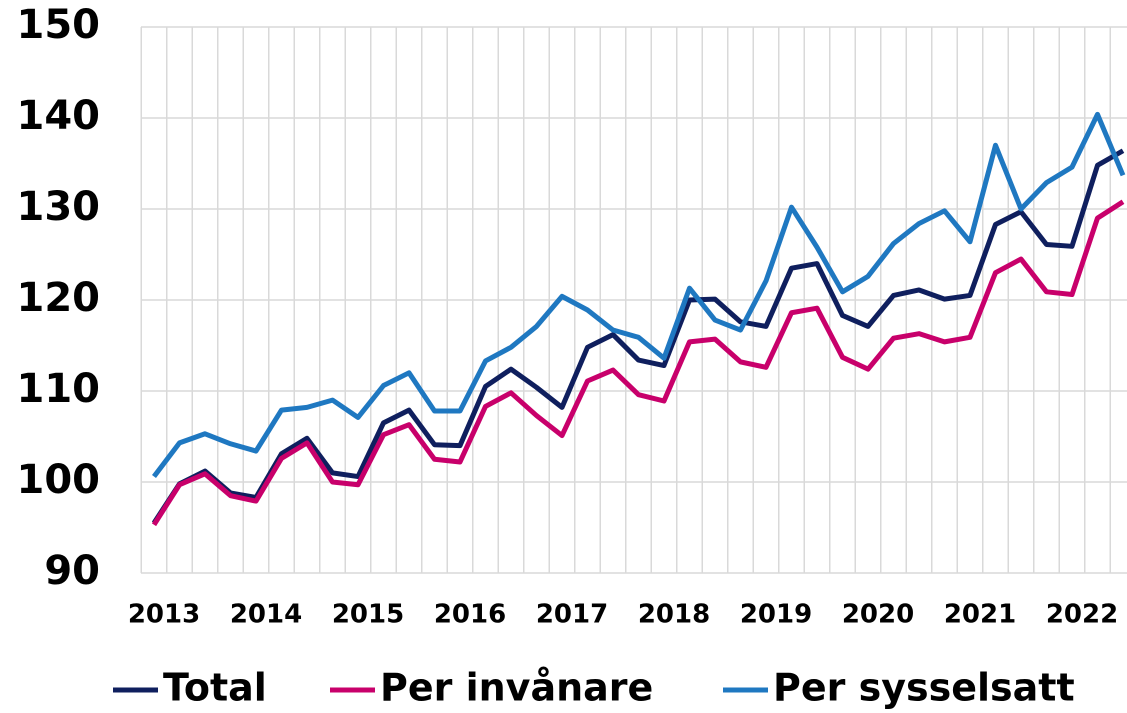 The height and width of the screenshot is (713, 1127). Describe the element at coordinates (776, 615) in the screenshot. I see `x-tick-label: 2019` at that location.